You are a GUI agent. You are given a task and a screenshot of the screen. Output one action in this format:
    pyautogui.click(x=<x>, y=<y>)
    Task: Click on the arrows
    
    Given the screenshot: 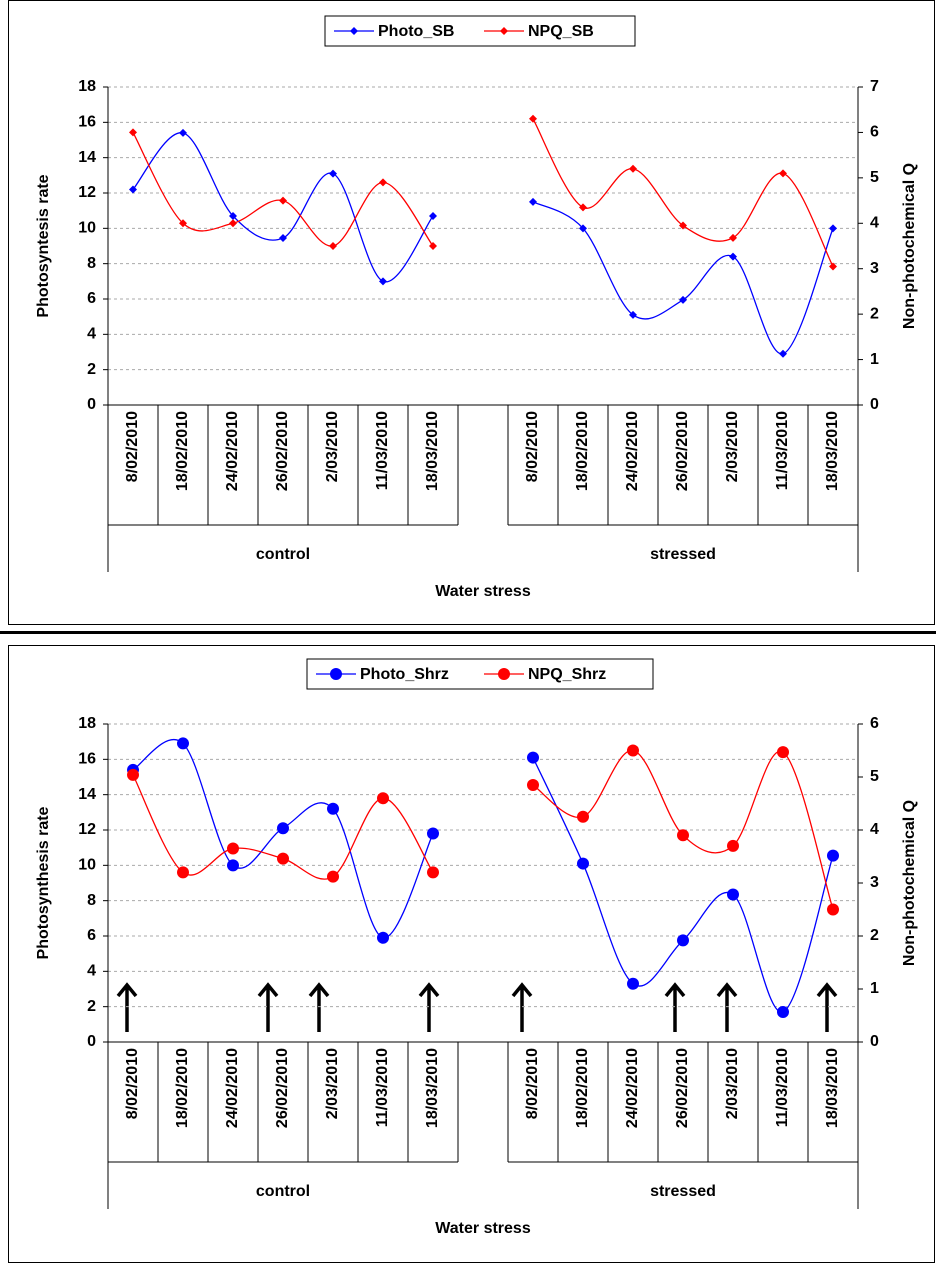 What is the action you would take?
    pyautogui.click(x=477, y=1007)
    